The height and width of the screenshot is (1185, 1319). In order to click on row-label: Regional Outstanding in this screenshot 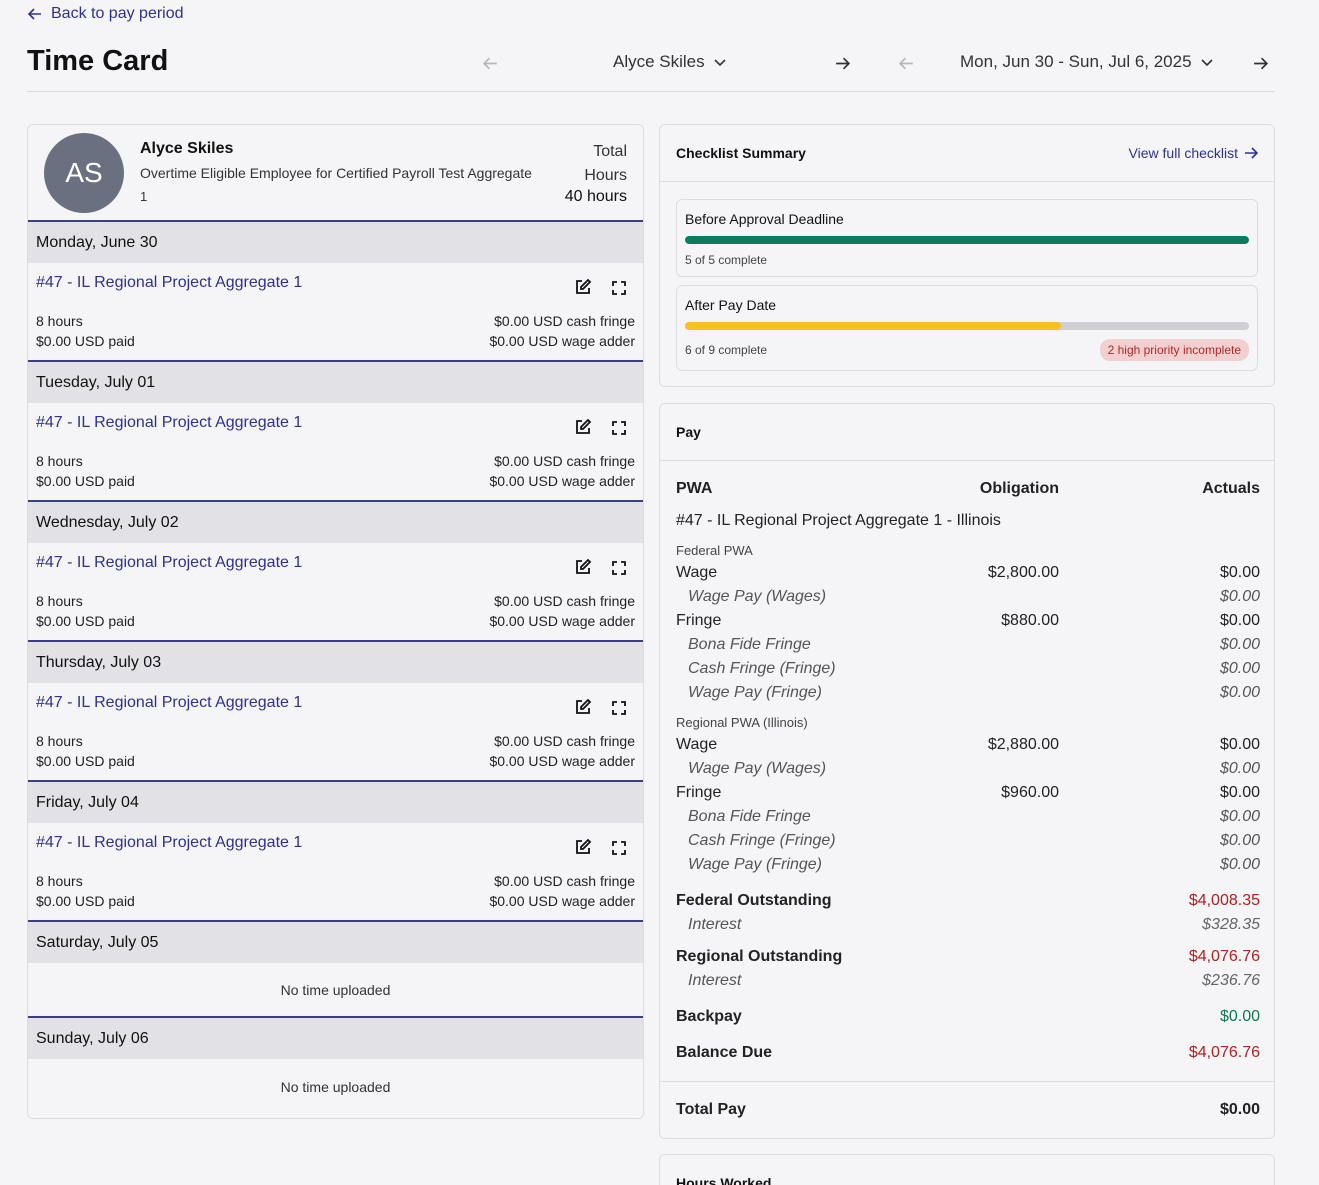, I will do `click(759, 956)`.